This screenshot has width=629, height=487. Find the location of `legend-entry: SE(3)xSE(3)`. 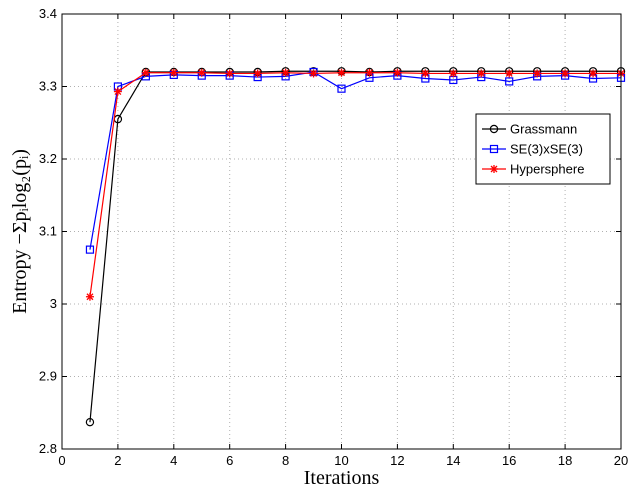

legend-entry: SE(3)xSE(3) is located at coordinates (532, 149).